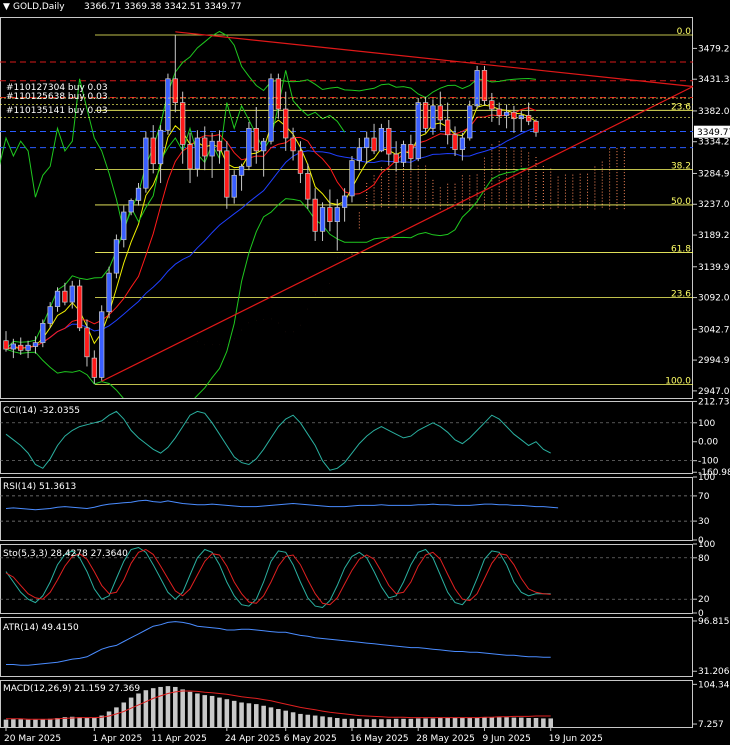  What do you see at coordinates (684, 32) in the screenshot?
I see `fib-label-0: 0.0` at bounding box center [684, 32].